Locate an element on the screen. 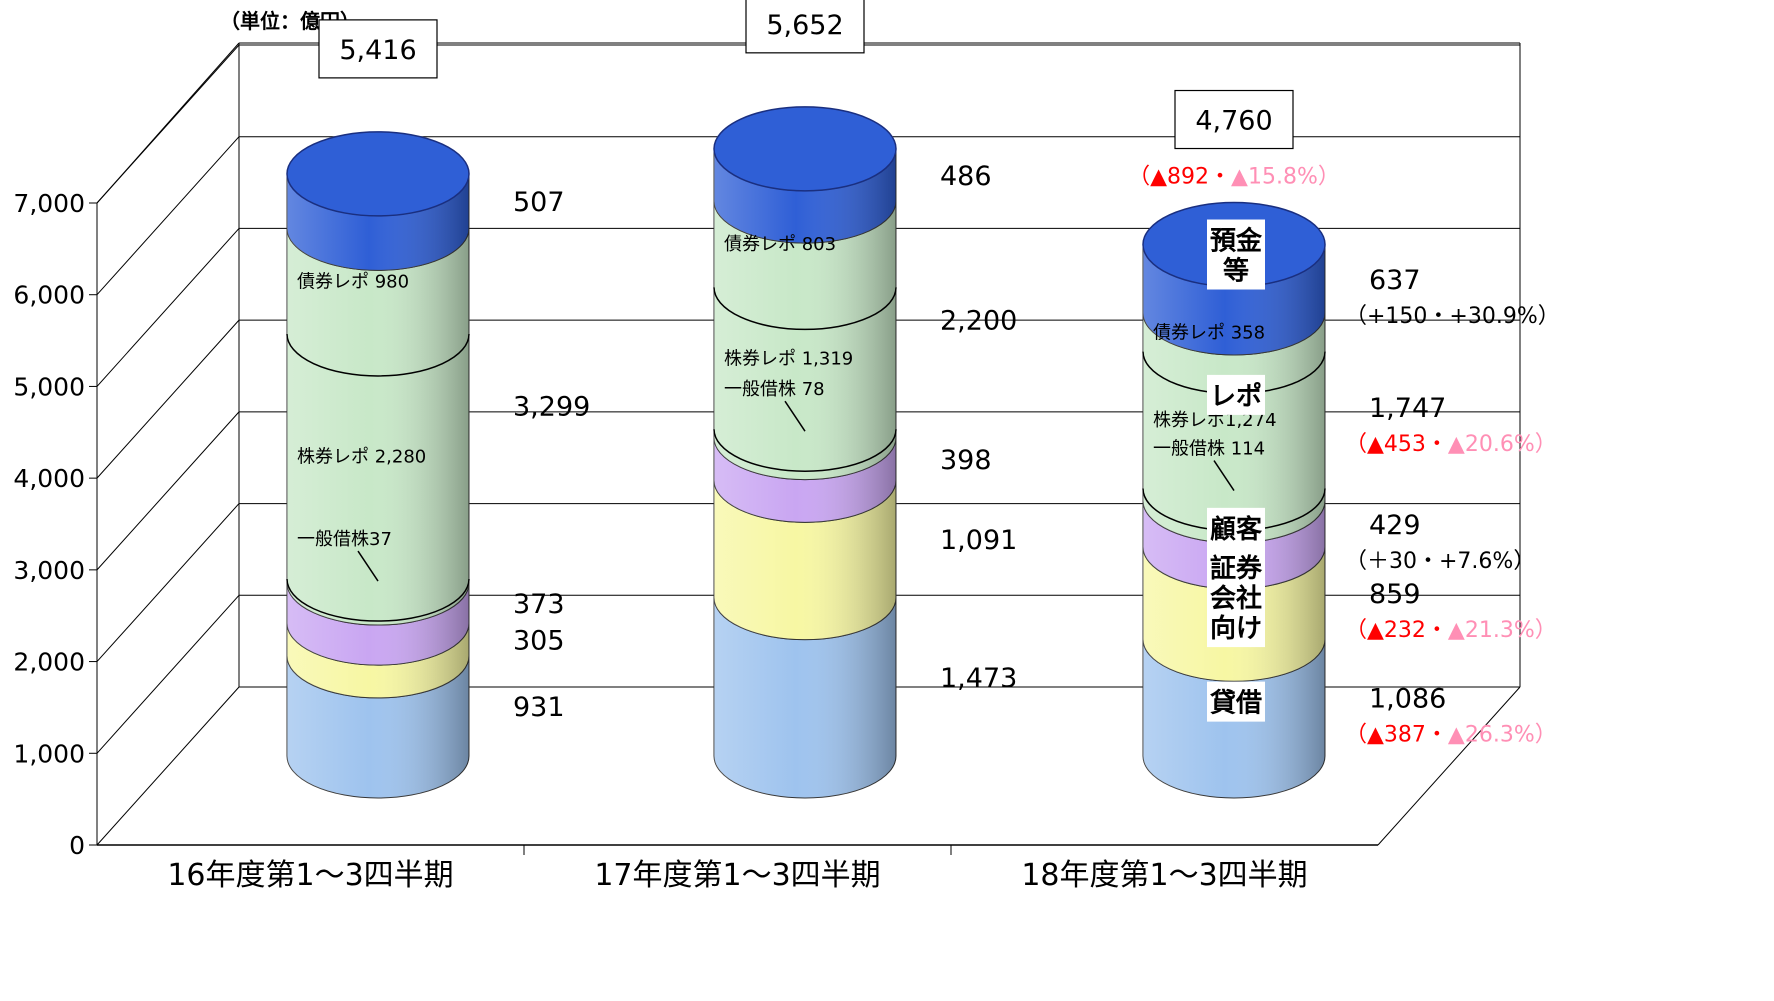 The width and height of the screenshot is (1774, 1001). value-label-yokin: 637 is located at coordinates (1395, 280).